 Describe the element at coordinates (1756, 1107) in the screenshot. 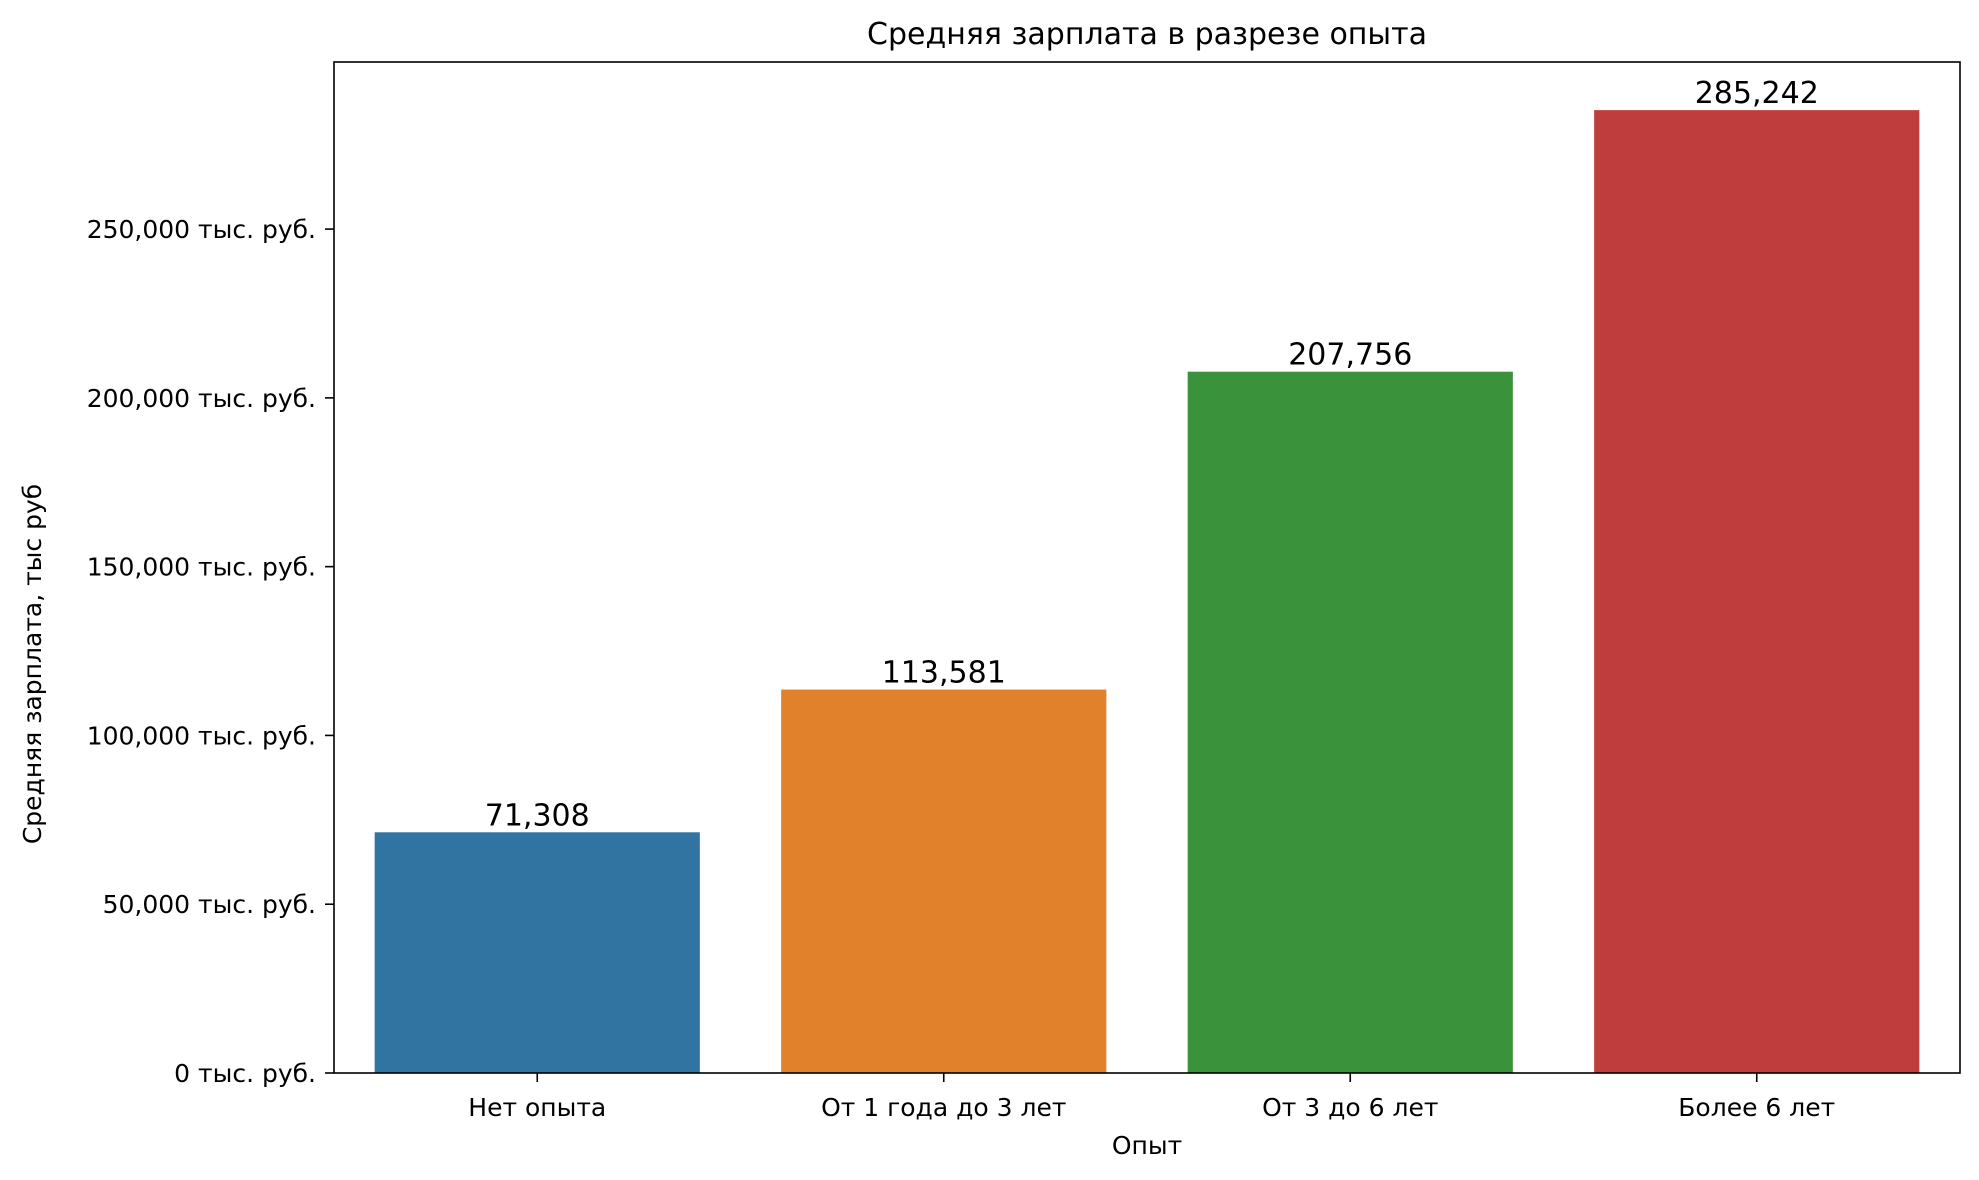

I see `x-tick-label-4: Более 6 лет` at that location.